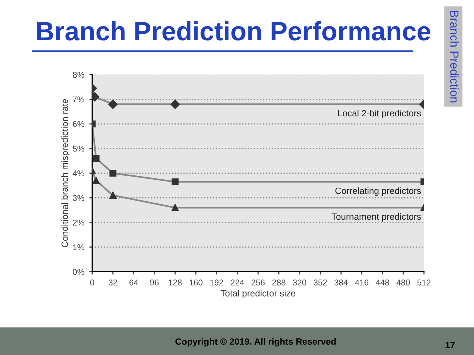 This screenshot has height=355, width=474. What do you see at coordinates (78, 99) in the screenshot?
I see `y-tick-label: 7%` at bounding box center [78, 99].